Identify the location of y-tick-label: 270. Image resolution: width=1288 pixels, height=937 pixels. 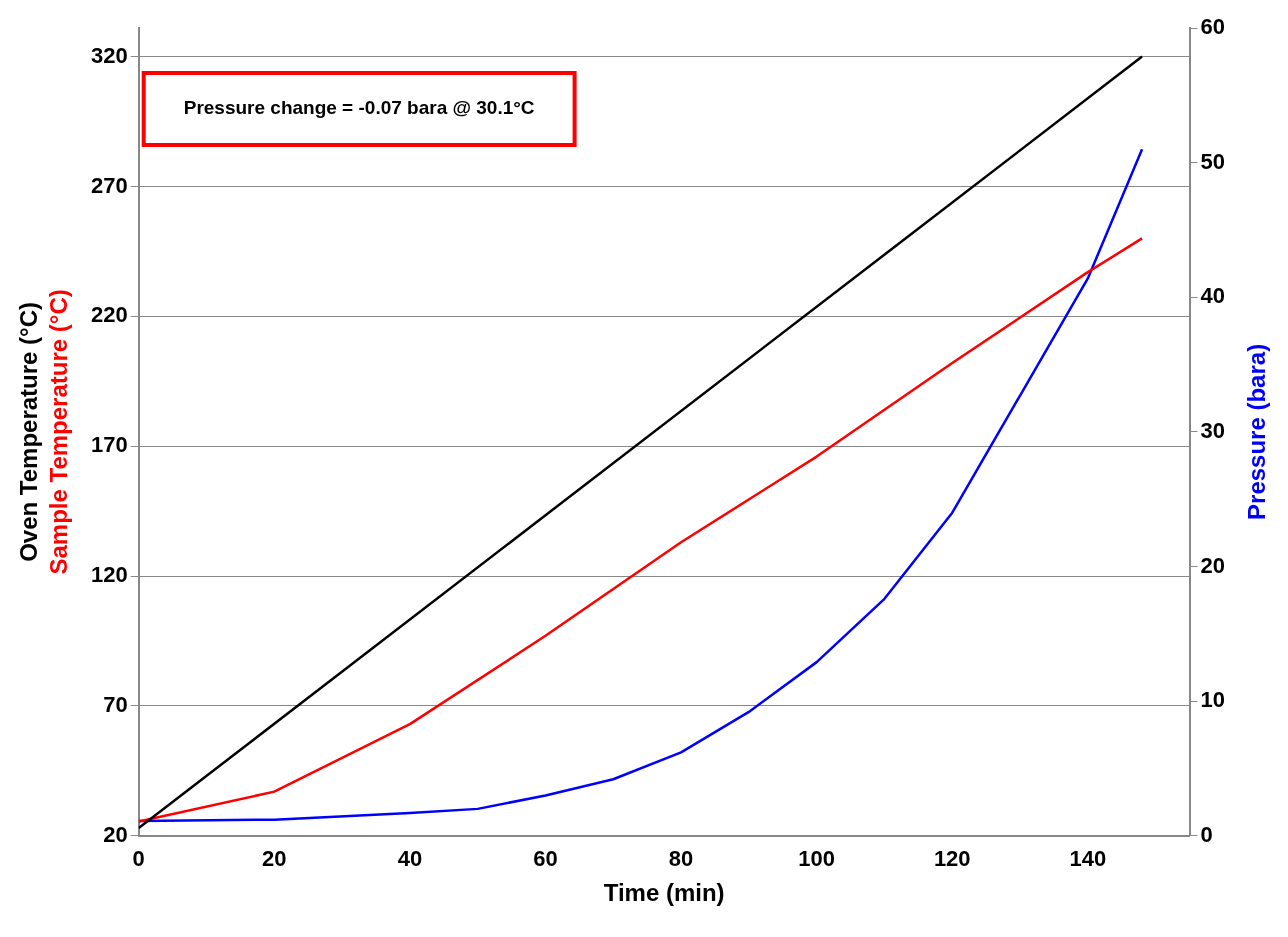
(109, 185).